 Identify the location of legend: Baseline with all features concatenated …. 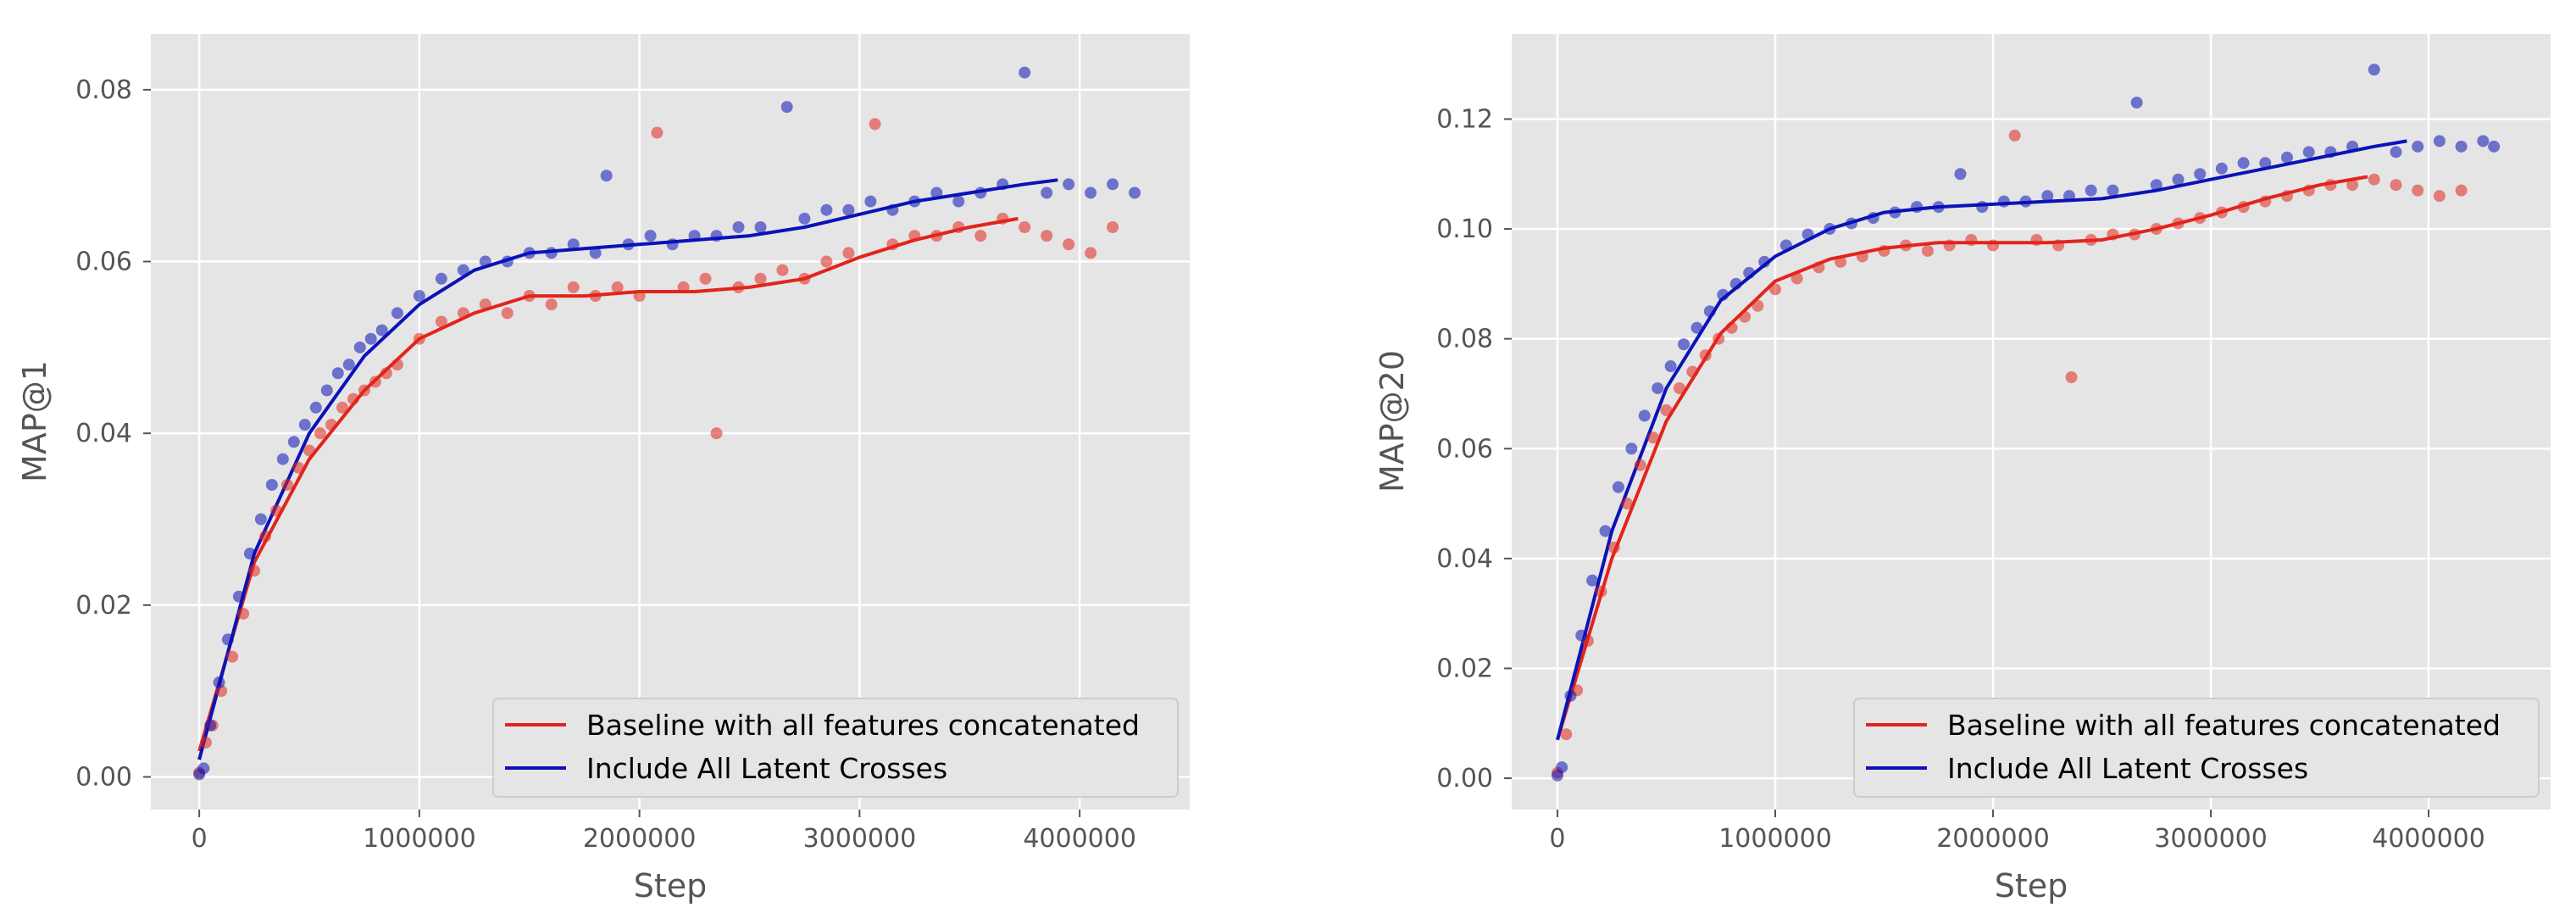
(835, 748).